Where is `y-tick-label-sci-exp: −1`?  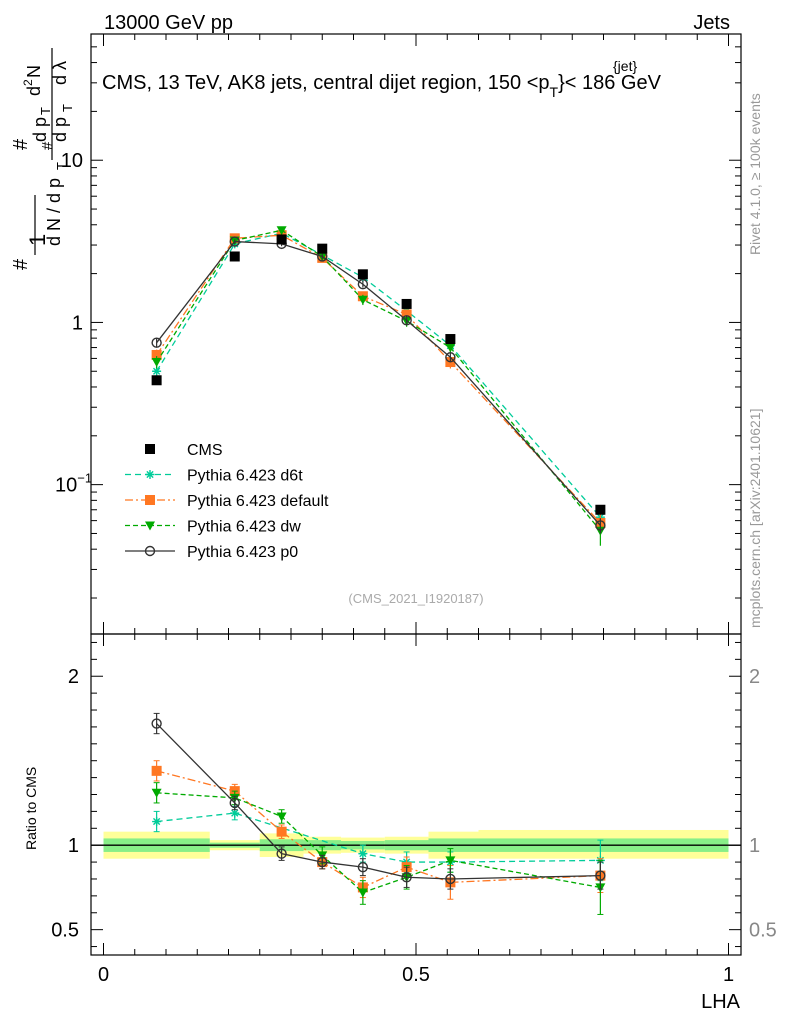
y-tick-label-sci-exp: −1 is located at coordinates (84, 478).